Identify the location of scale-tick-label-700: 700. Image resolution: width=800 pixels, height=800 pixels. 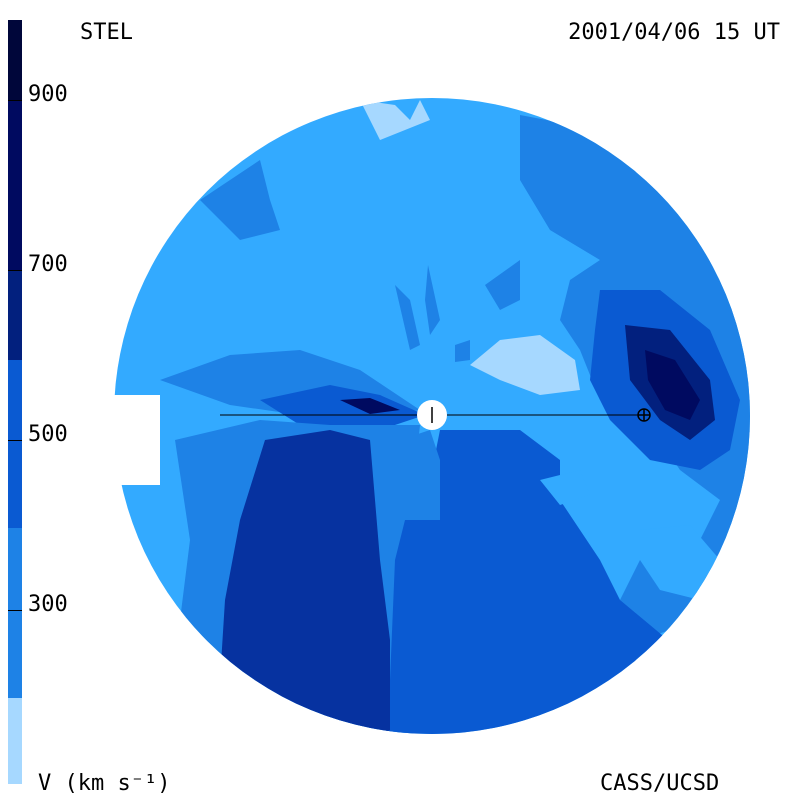
(48, 264).